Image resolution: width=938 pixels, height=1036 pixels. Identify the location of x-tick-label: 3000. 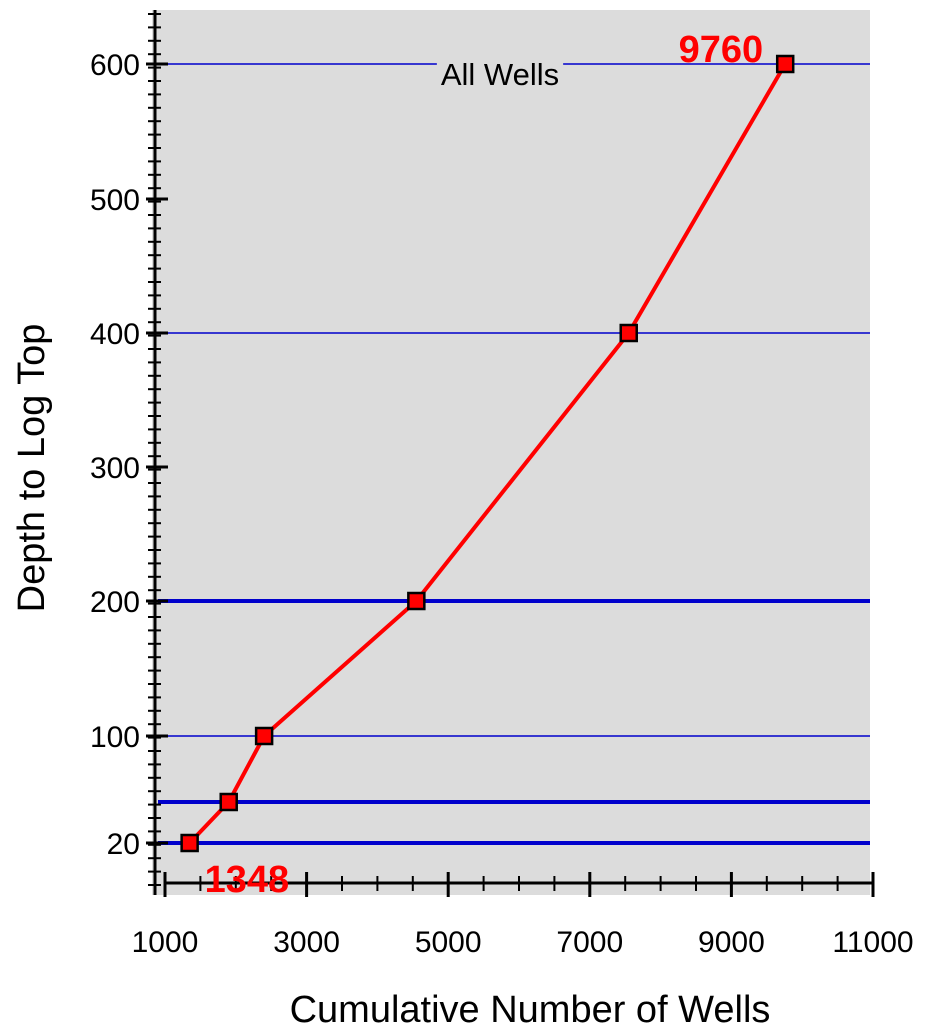
(306, 942).